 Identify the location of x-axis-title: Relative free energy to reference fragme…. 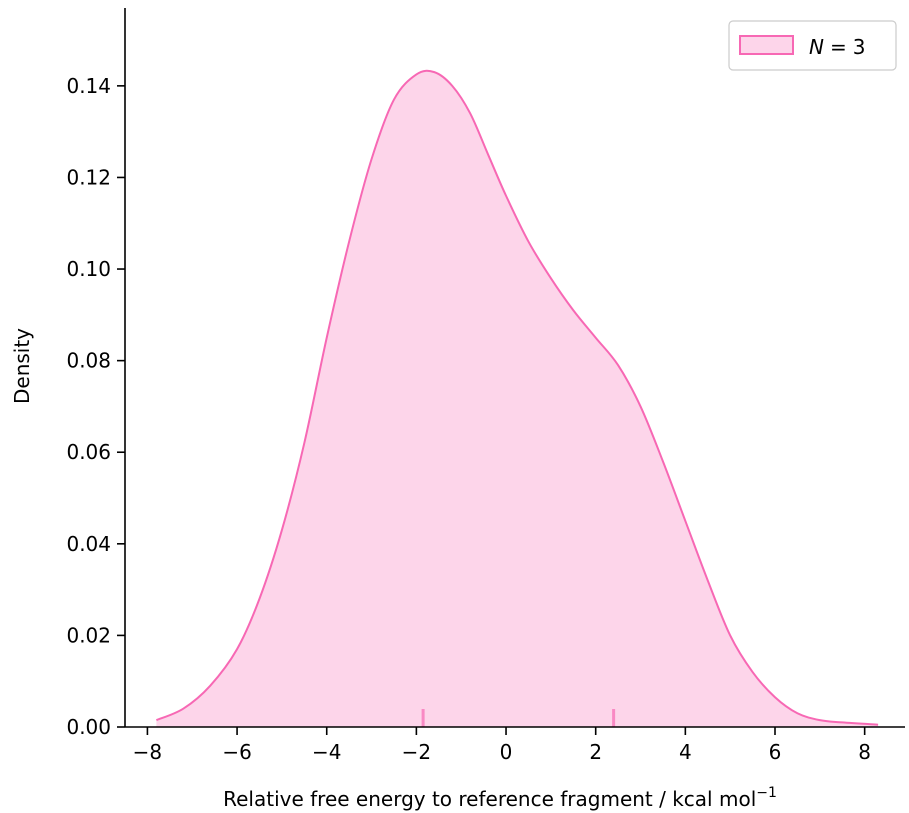
(500, 798).